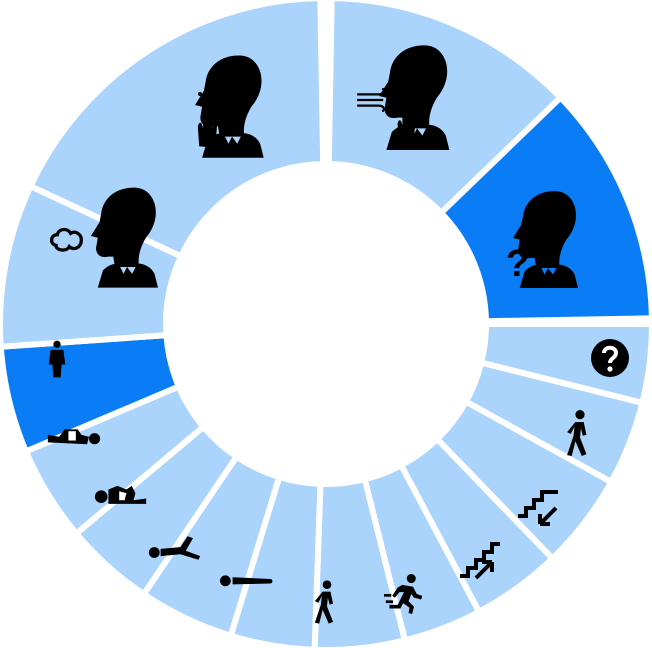  What do you see at coordinates (610, 358) in the screenshot?
I see `question-mark-icon` at bounding box center [610, 358].